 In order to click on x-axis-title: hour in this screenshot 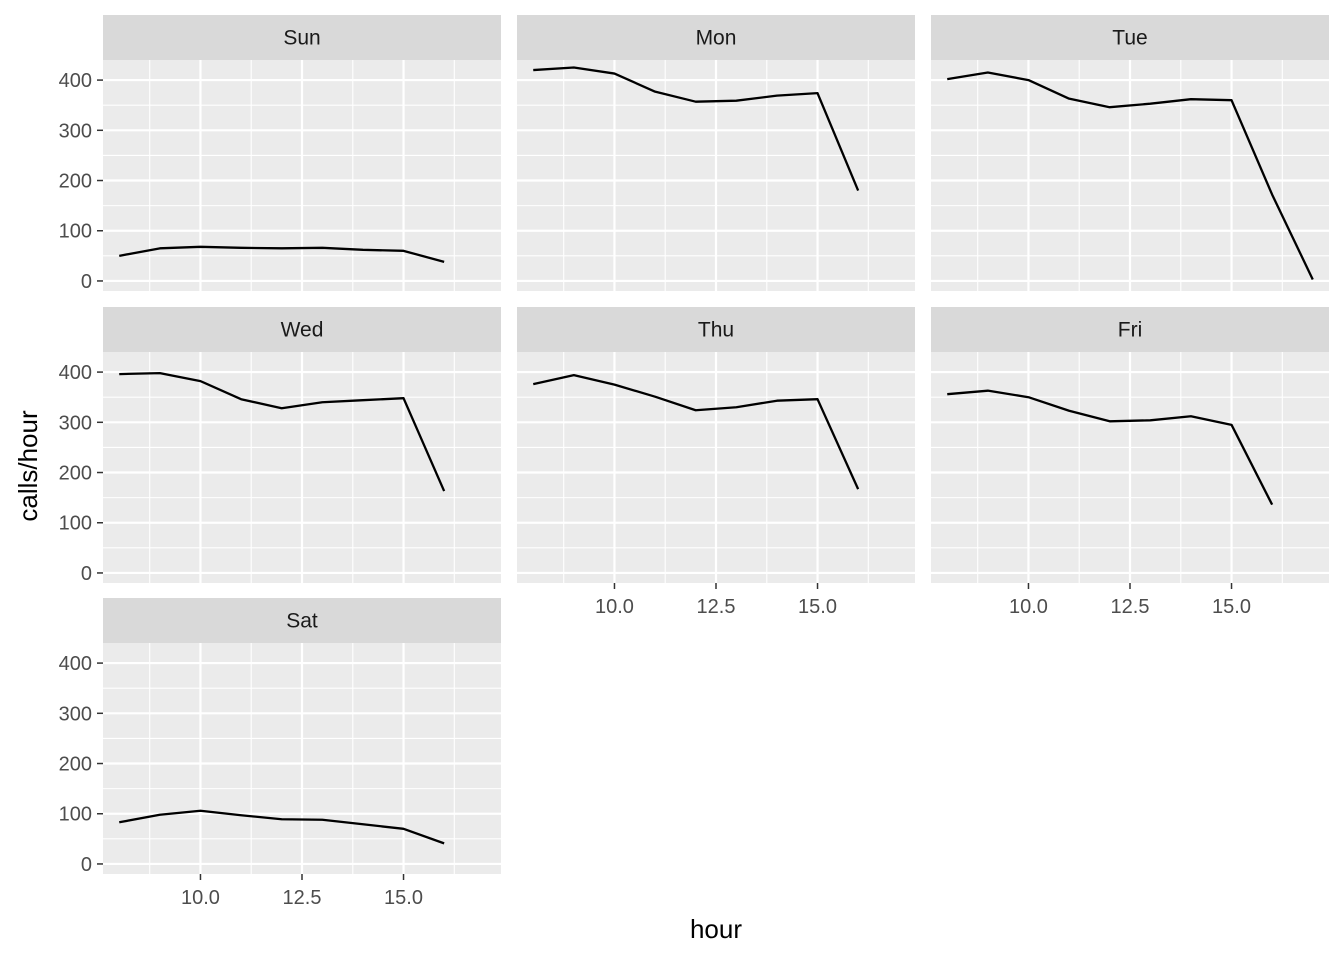, I will do `click(716, 929)`.